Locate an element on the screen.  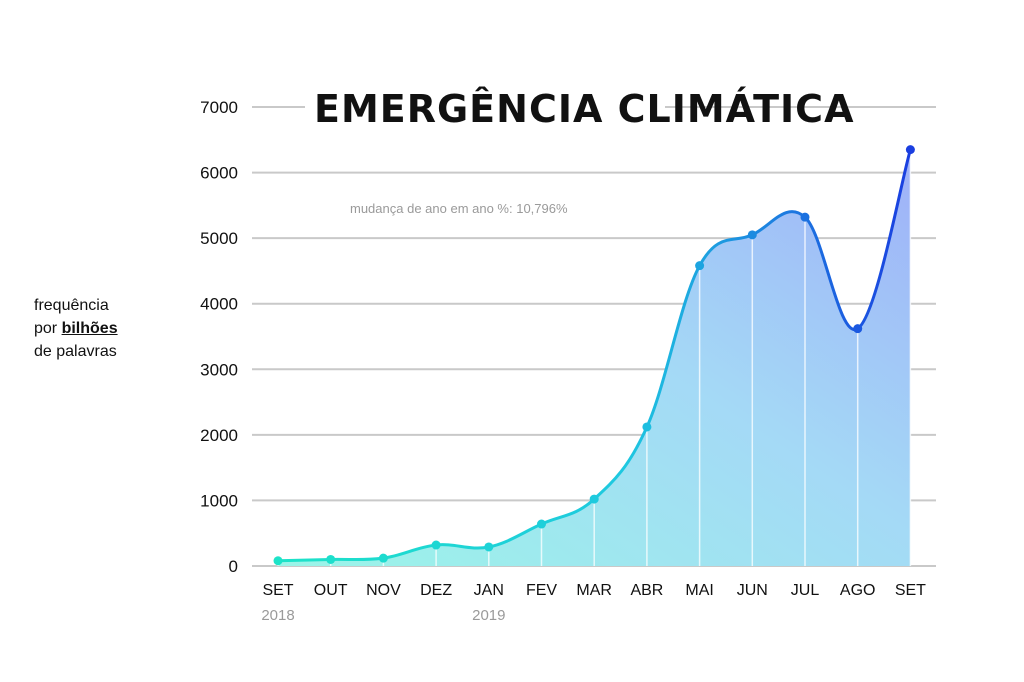
title-background is located at coordinates (485, 107).